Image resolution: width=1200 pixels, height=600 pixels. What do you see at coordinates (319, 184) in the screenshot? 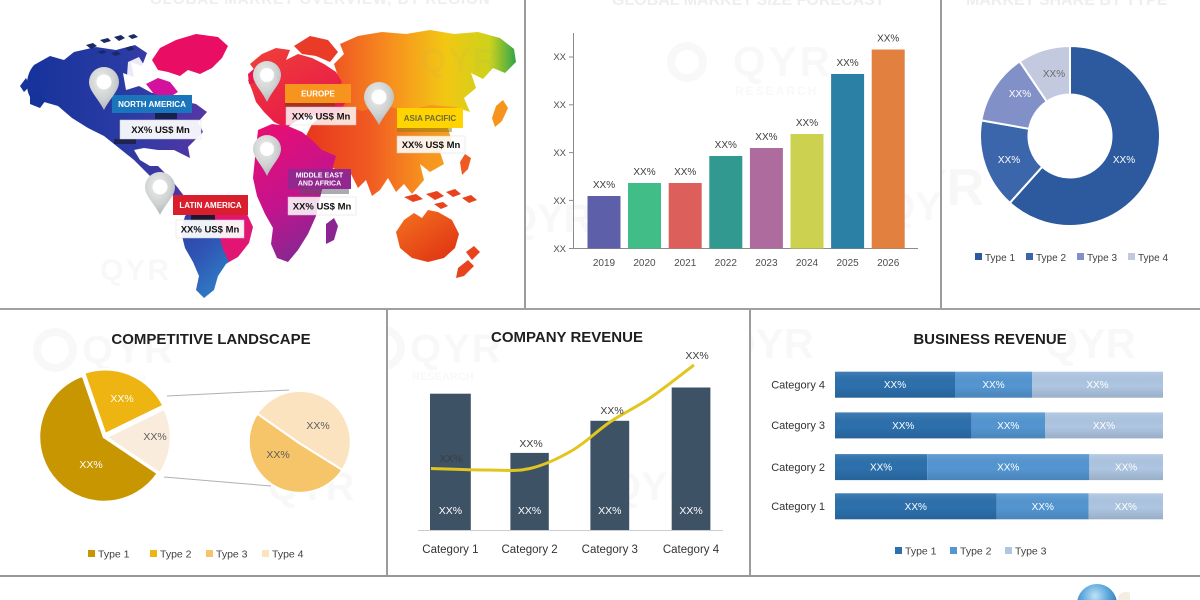
I see `svg-text: AND AFRICA` at bounding box center [319, 184].